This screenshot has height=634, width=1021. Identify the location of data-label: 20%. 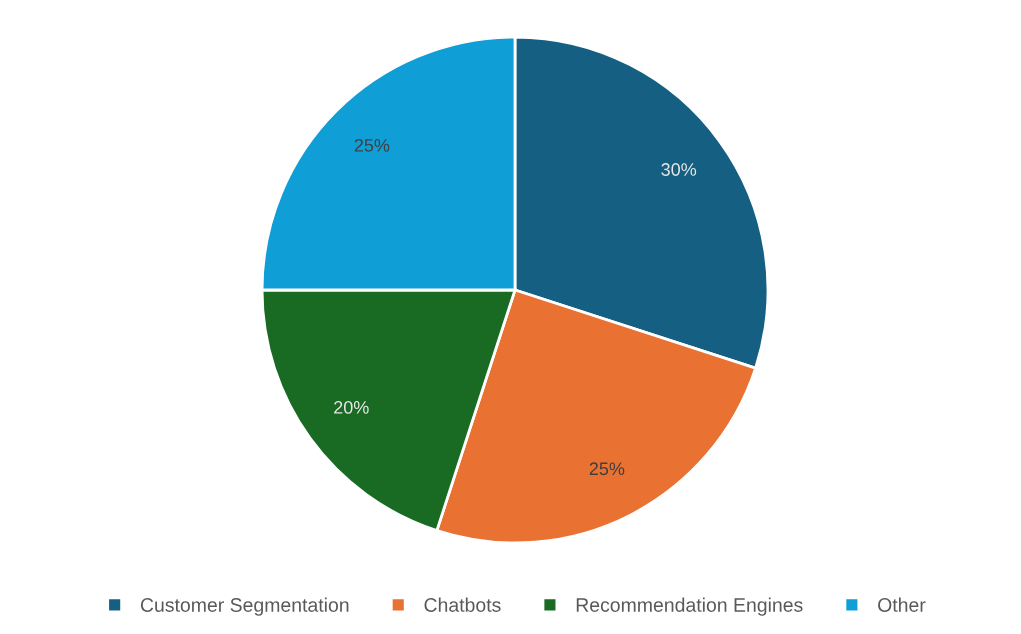
(351, 407).